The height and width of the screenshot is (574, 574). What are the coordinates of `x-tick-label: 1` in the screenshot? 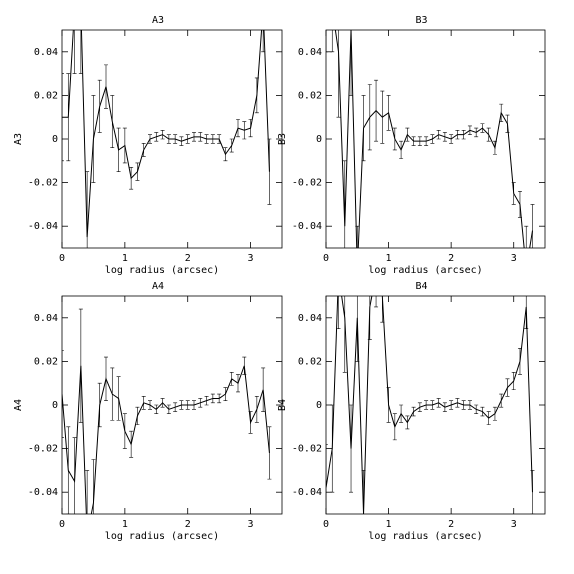 It's located at (389, 524).